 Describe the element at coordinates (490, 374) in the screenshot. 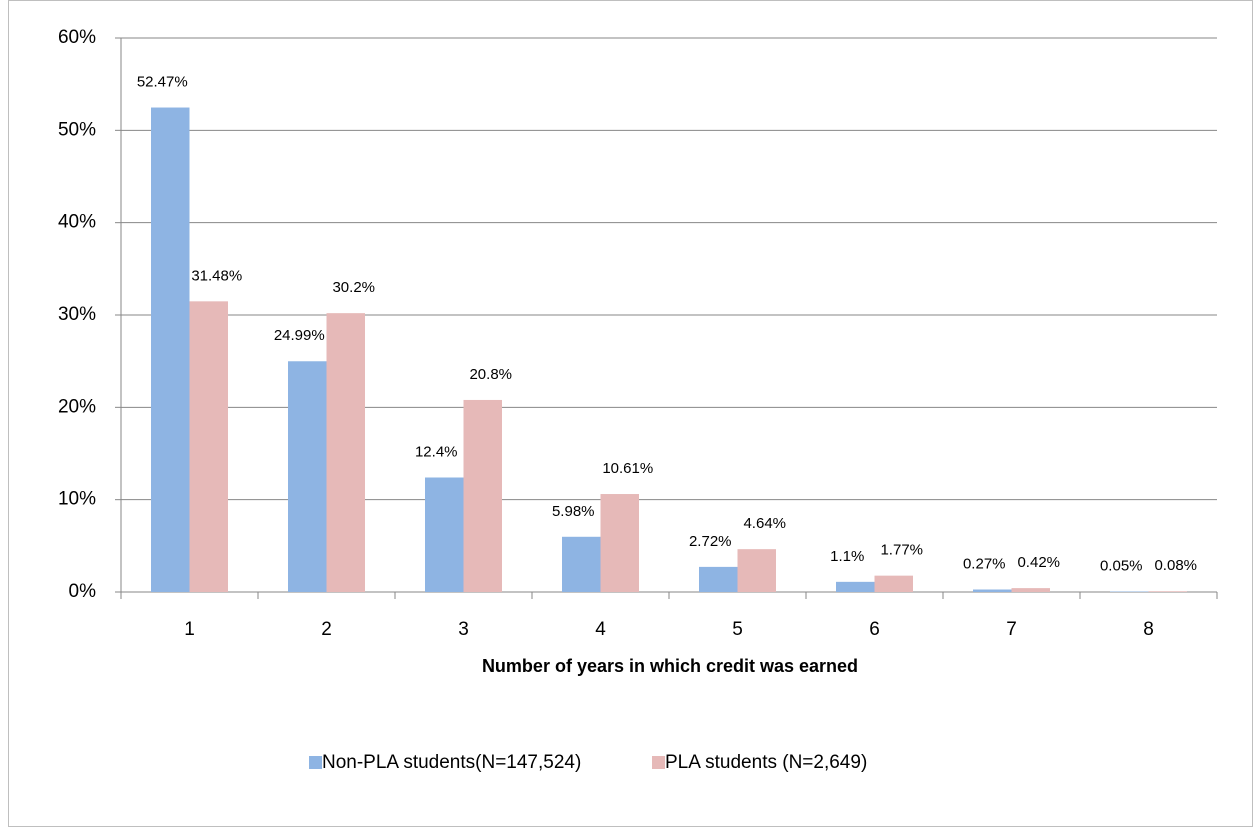

I see `value-label: 20.8%` at that location.